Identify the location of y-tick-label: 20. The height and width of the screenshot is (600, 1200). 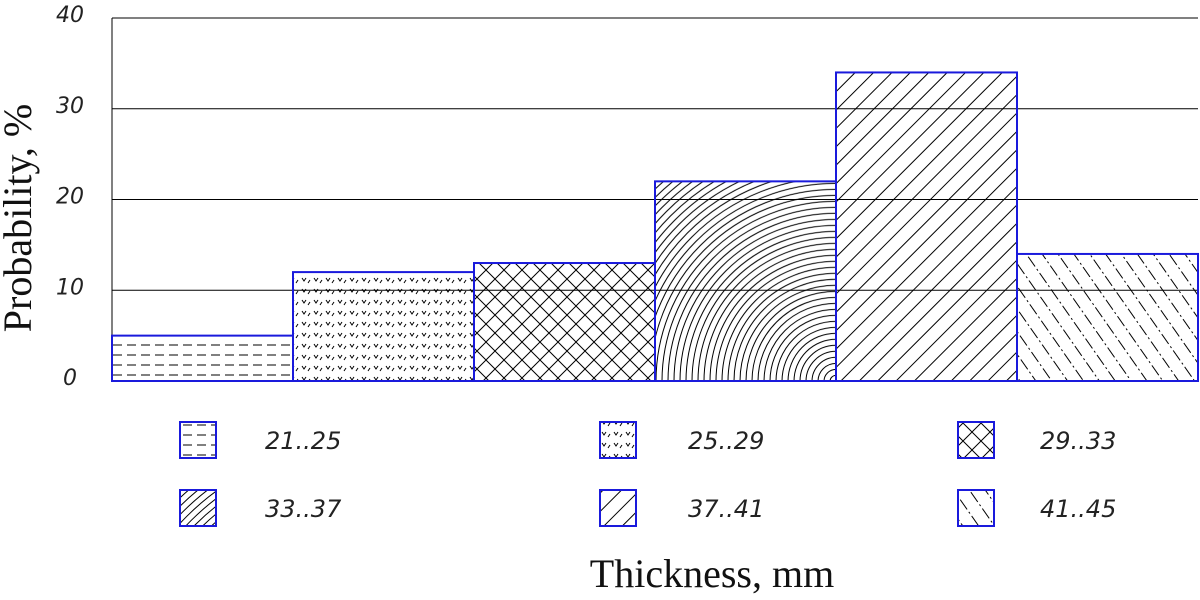
(70, 197).